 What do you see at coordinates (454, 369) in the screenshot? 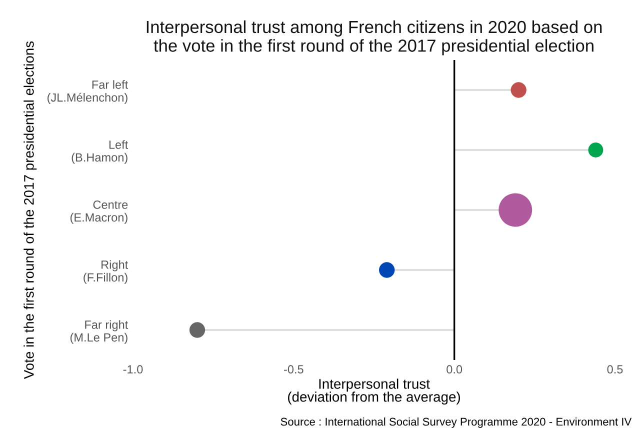
I see `x-tick-label: 0.0` at bounding box center [454, 369].